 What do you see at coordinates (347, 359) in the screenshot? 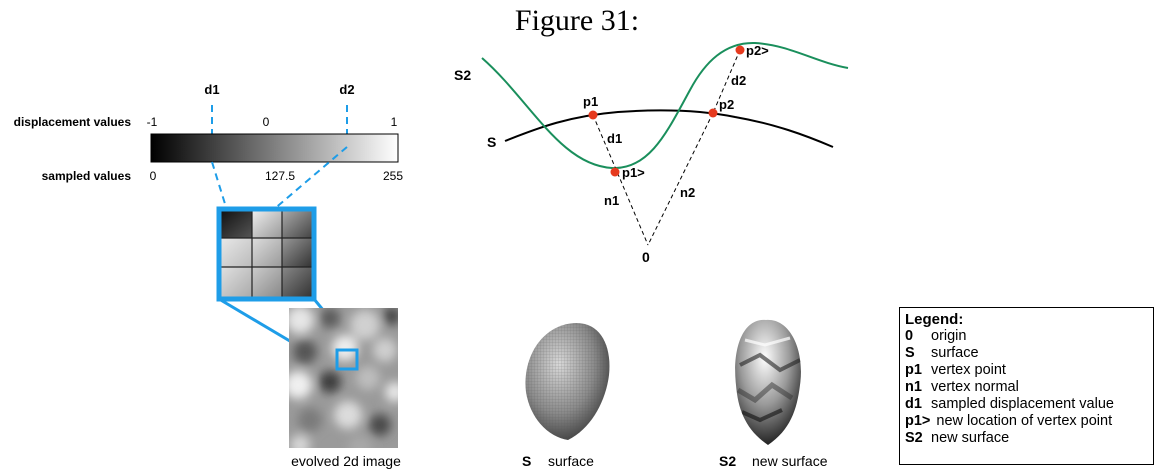
I see `sample-box` at bounding box center [347, 359].